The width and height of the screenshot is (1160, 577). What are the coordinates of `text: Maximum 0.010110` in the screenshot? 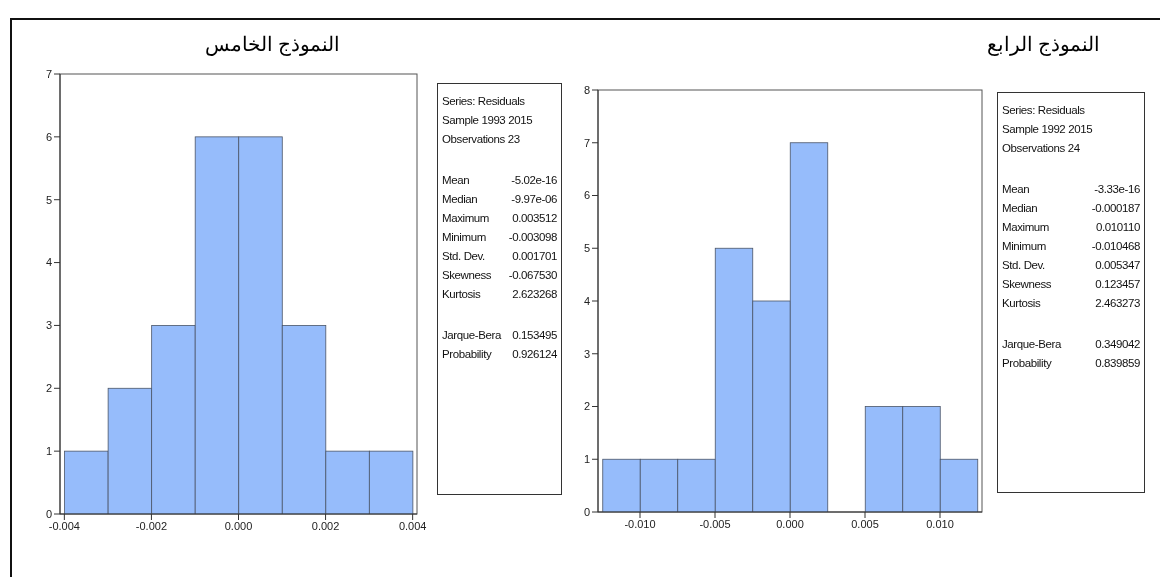 It's located at (1071, 227).